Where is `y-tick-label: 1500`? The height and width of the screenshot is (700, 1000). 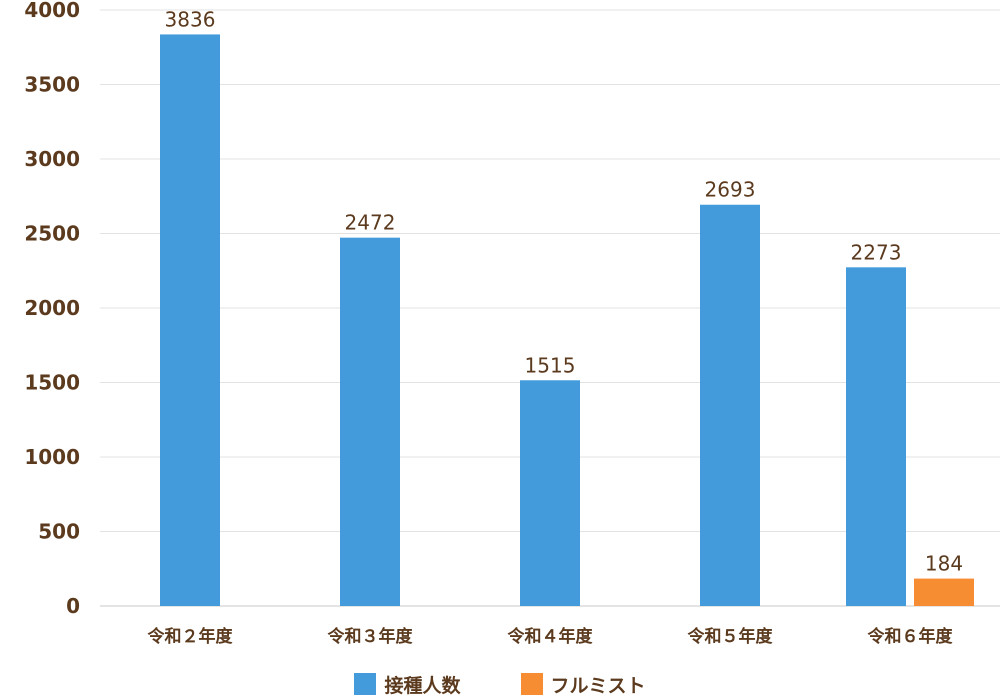
y-tick-label: 1500 is located at coordinates (52, 383).